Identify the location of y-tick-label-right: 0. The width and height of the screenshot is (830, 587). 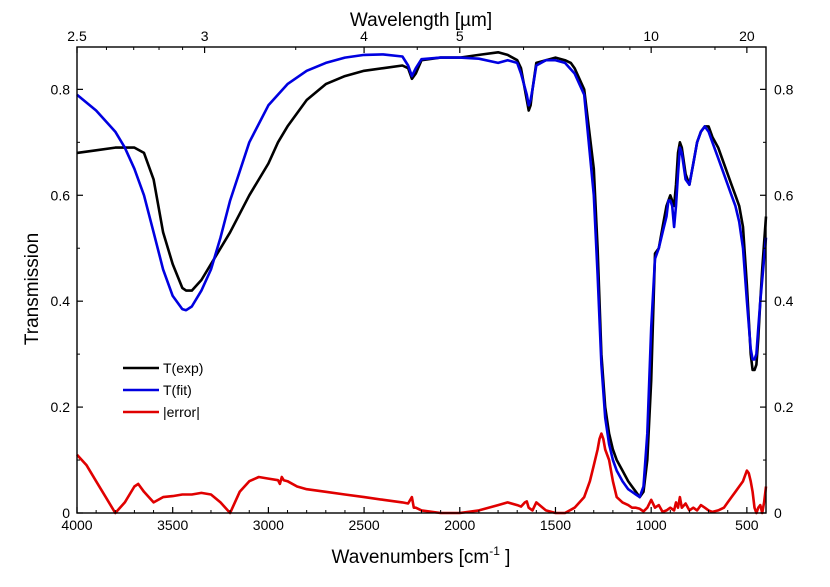
(778, 513).